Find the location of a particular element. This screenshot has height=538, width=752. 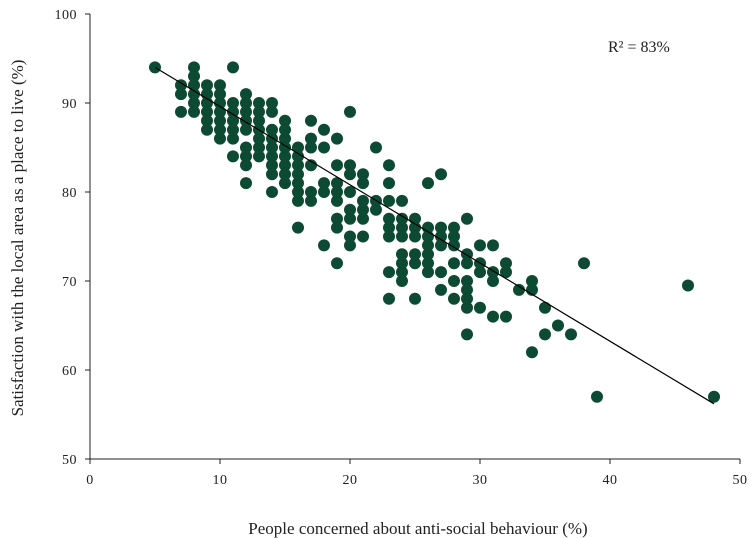

x-tick-label: 40 is located at coordinates (610, 480).